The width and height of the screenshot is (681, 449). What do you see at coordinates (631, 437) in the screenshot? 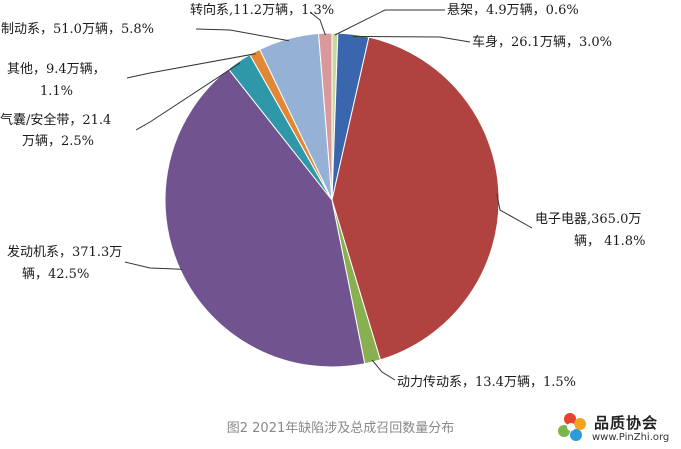
I see `watermark-url: www.PinZhi.org` at bounding box center [631, 437].